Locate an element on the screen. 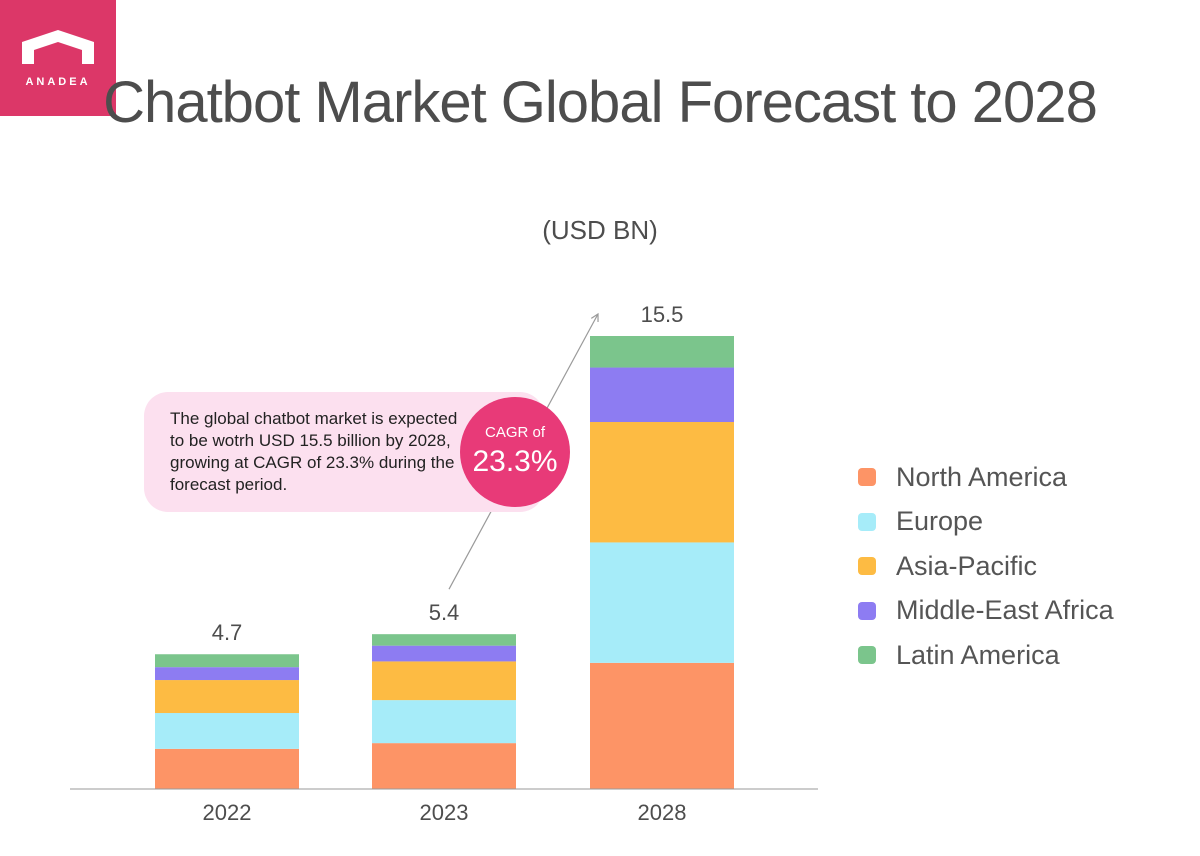 This screenshot has height=856, width=1200. legend-label: Middle-East Africa is located at coordinates (1005, 610).